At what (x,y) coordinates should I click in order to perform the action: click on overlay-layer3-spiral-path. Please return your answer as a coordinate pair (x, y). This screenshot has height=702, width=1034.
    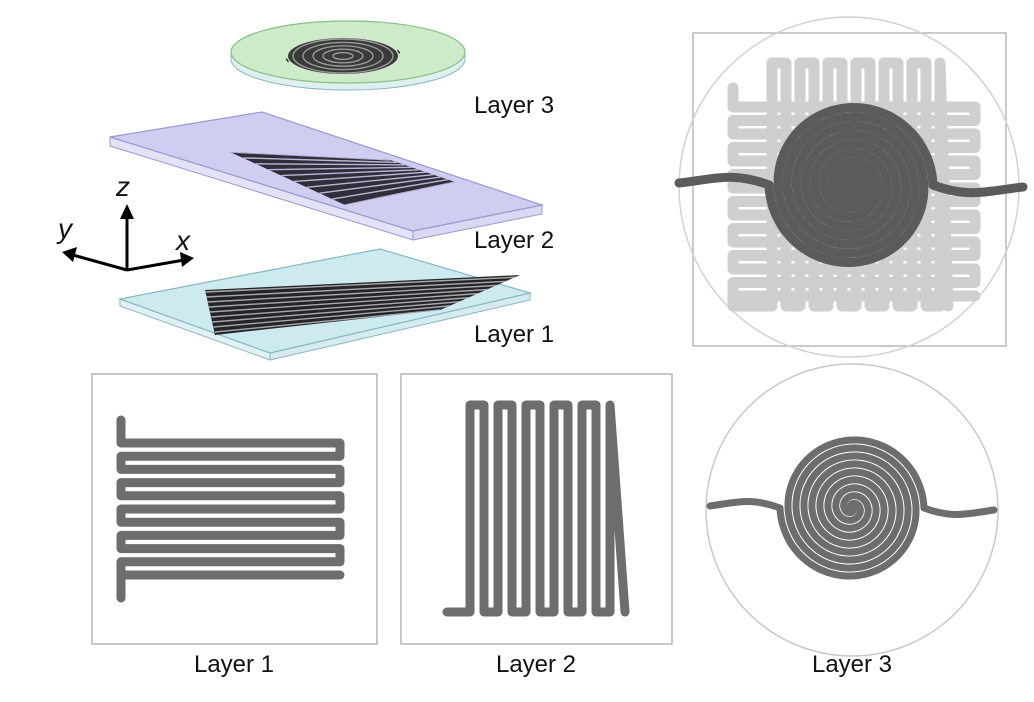
    Looking at the image, I should click on (851, 185).